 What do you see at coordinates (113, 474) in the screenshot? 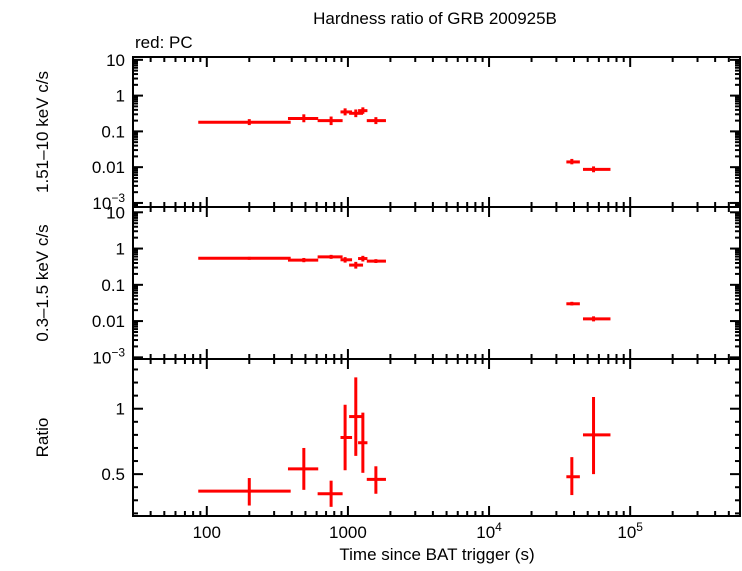
I see `y-tick-label: 0.5` at bounding box center [113, 474].